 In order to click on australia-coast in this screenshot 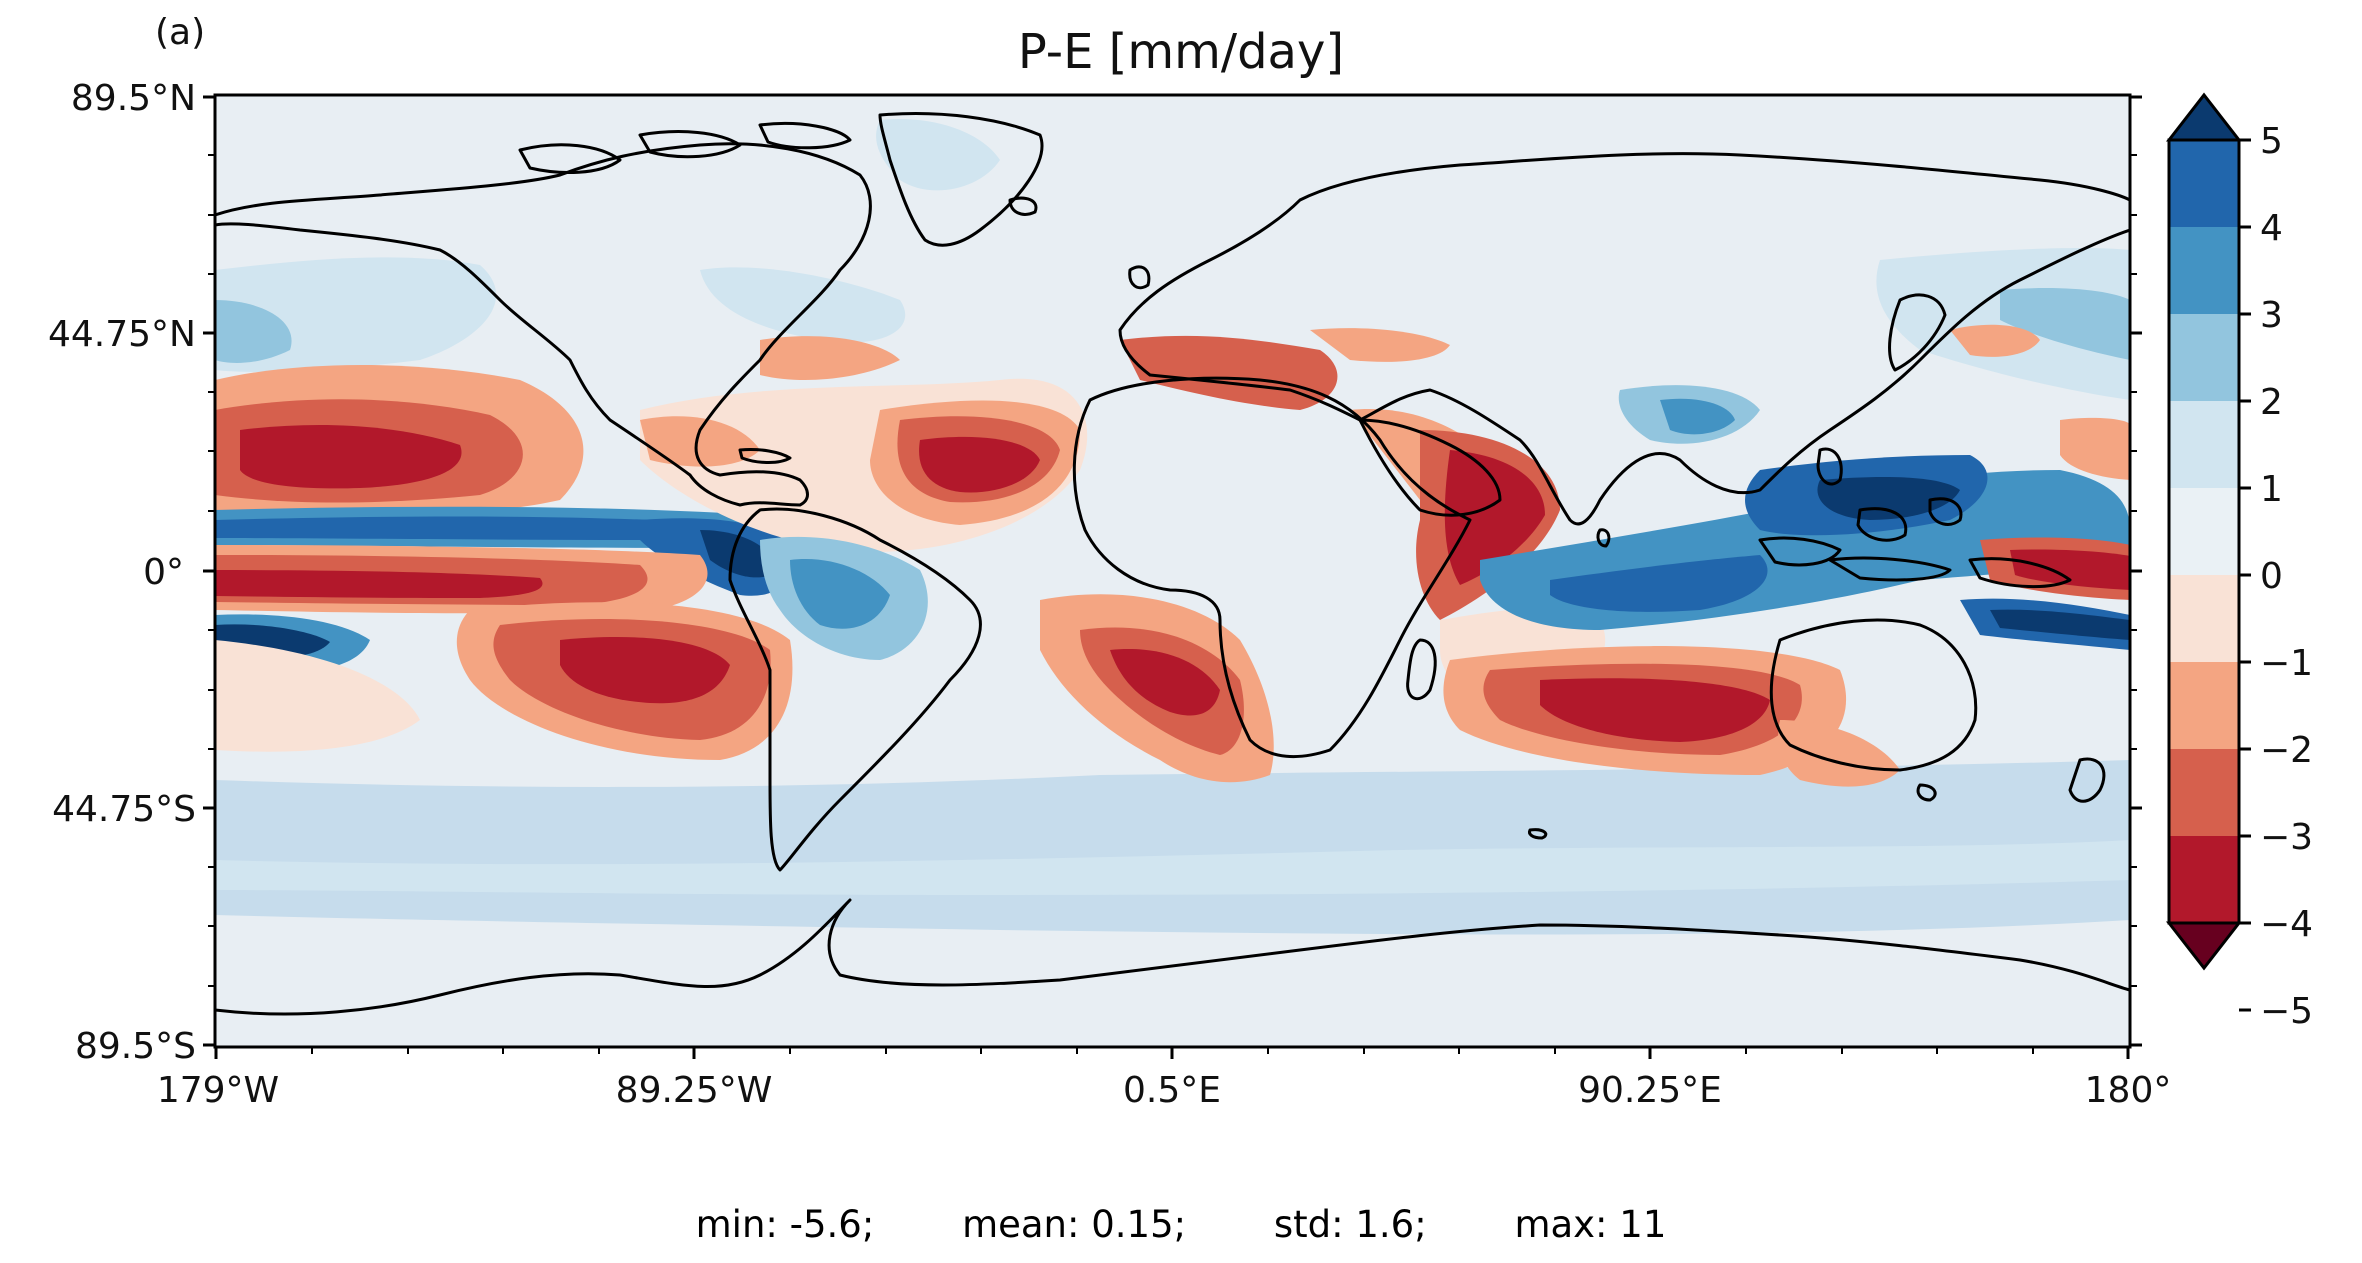, I will do `click(1873, 695)`.